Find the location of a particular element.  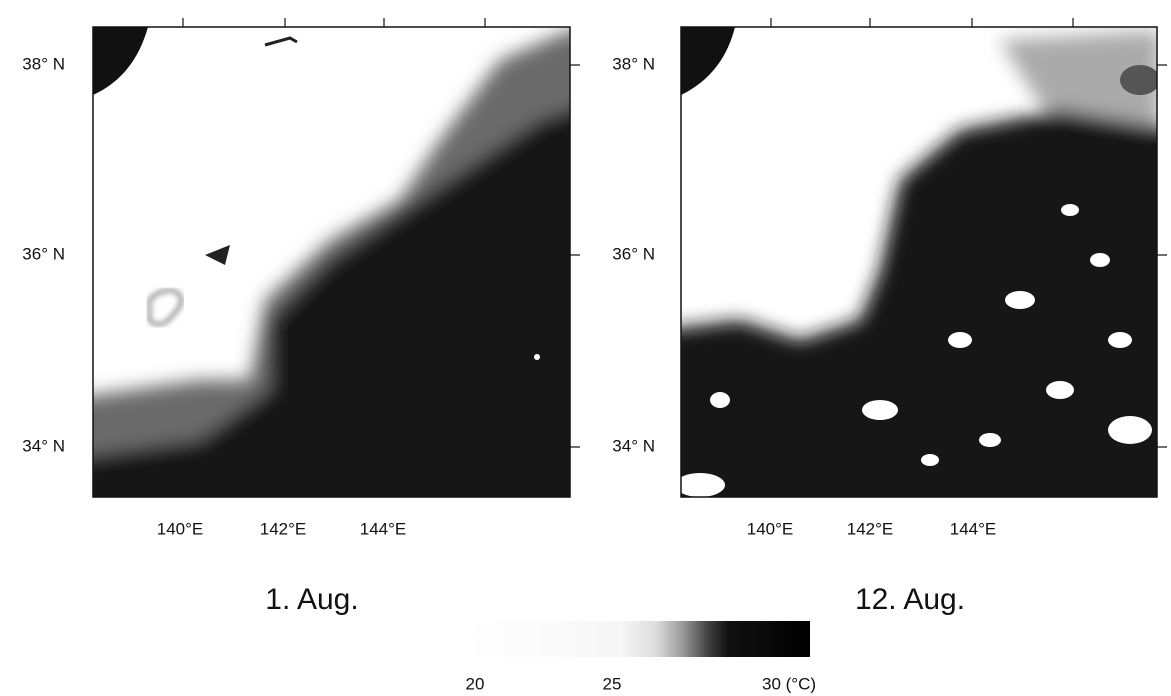

panel-caption: 12. Aug. is located at coordinates (910, 599).